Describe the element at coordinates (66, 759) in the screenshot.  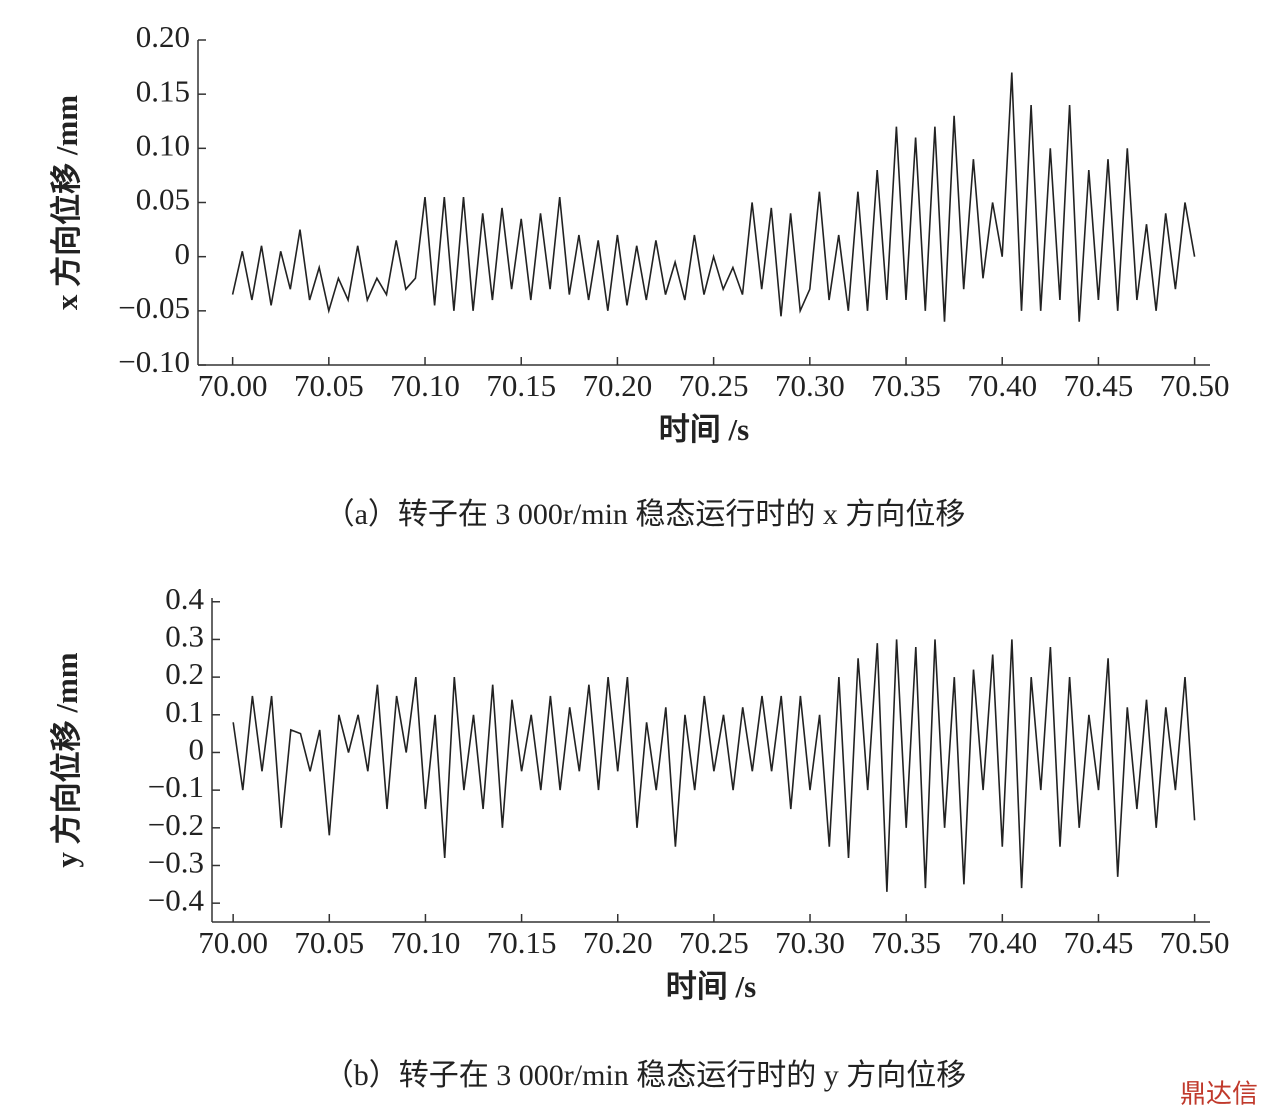
I see `y-axis-title: y 方向位移 /mm` at that location.